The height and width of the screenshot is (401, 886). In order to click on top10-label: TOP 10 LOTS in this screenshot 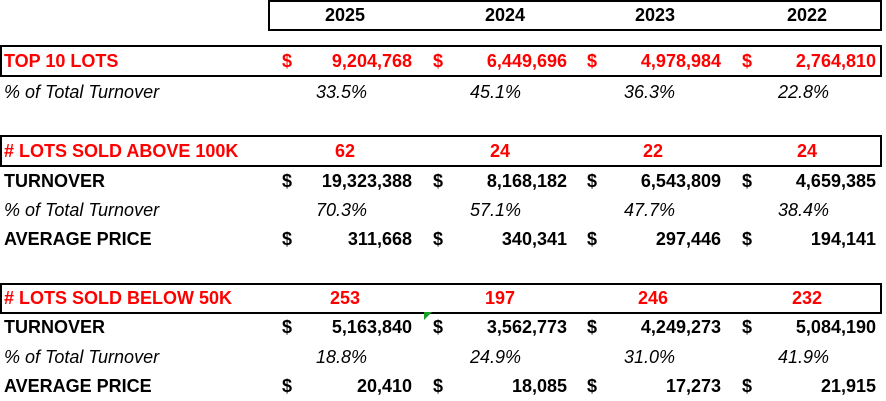, I will do `click(61, 61)`.